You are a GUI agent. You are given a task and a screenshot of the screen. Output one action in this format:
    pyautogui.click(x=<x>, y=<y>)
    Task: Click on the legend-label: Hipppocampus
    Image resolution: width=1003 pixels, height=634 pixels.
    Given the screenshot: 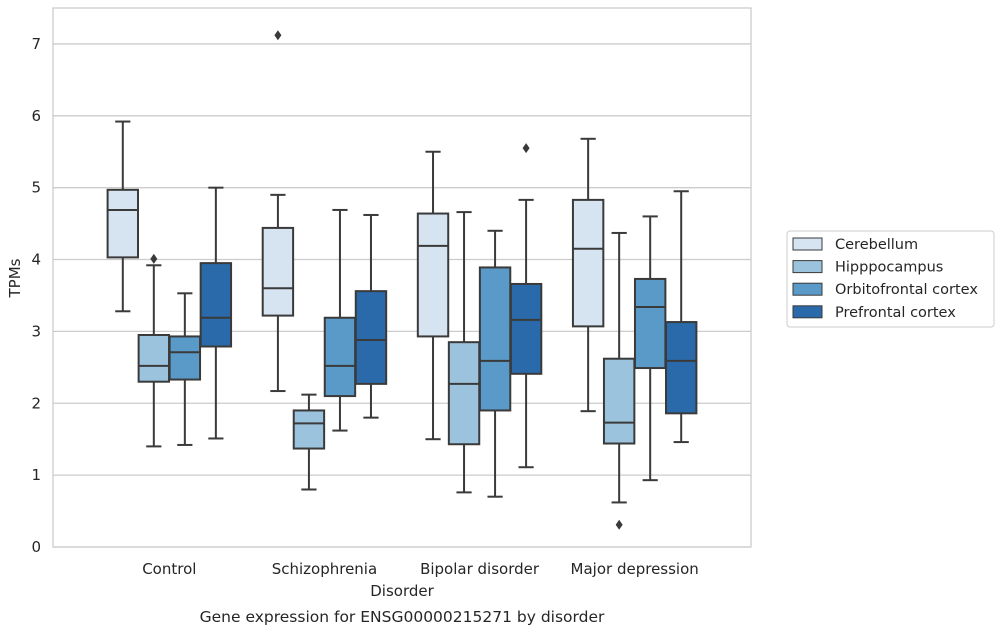 What is the action you would take?
    pyautogui.click(x=889, y=268)
    